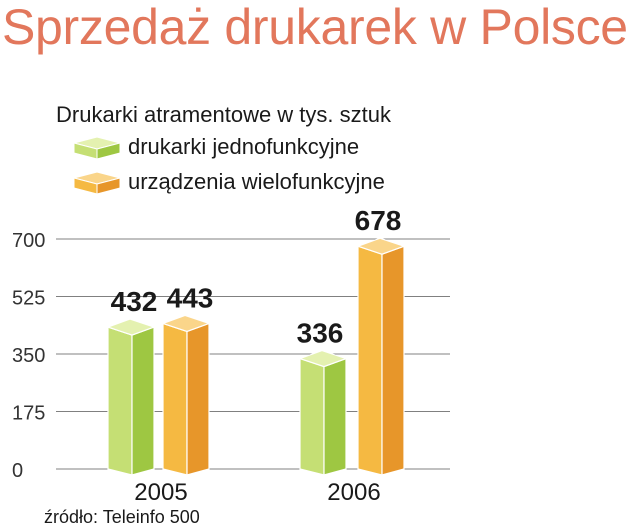  Describe the element at coordinates (353, 492) in the screenshot. I see `x-category-label: 2006` at that location.